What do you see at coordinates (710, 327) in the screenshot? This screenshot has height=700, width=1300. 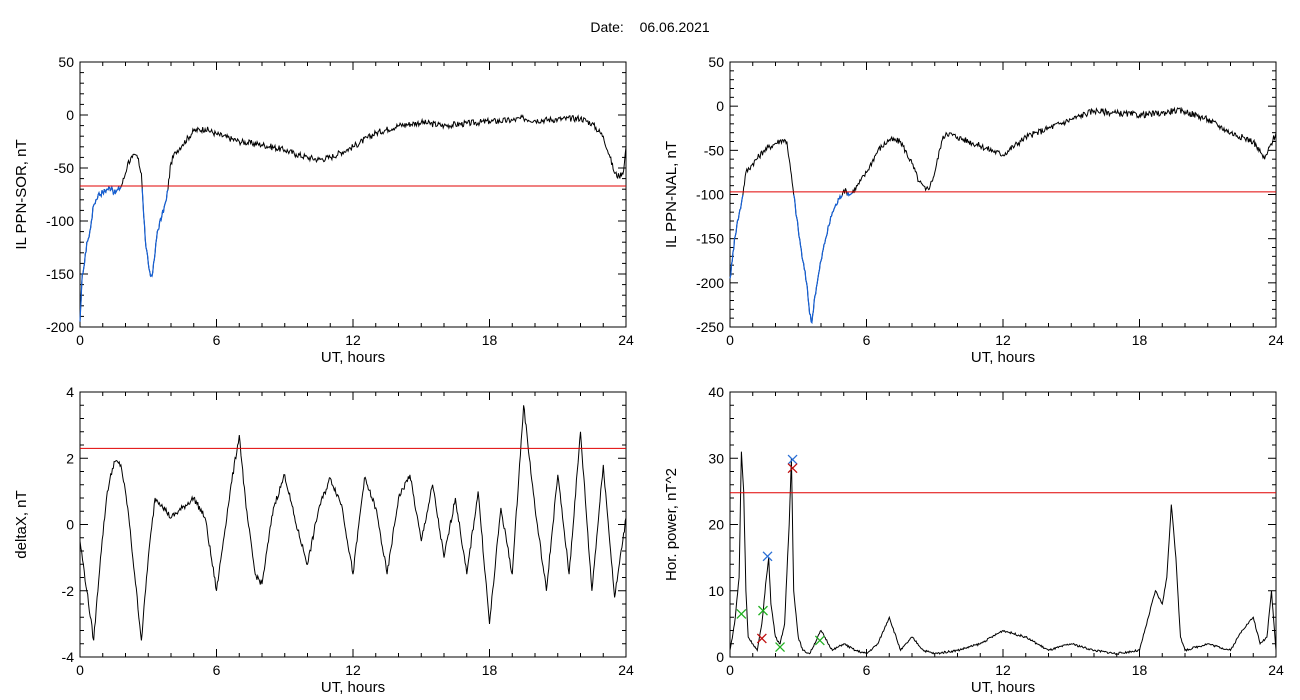 I see `y-tick-label: -250` at bounding box center [710, 327].